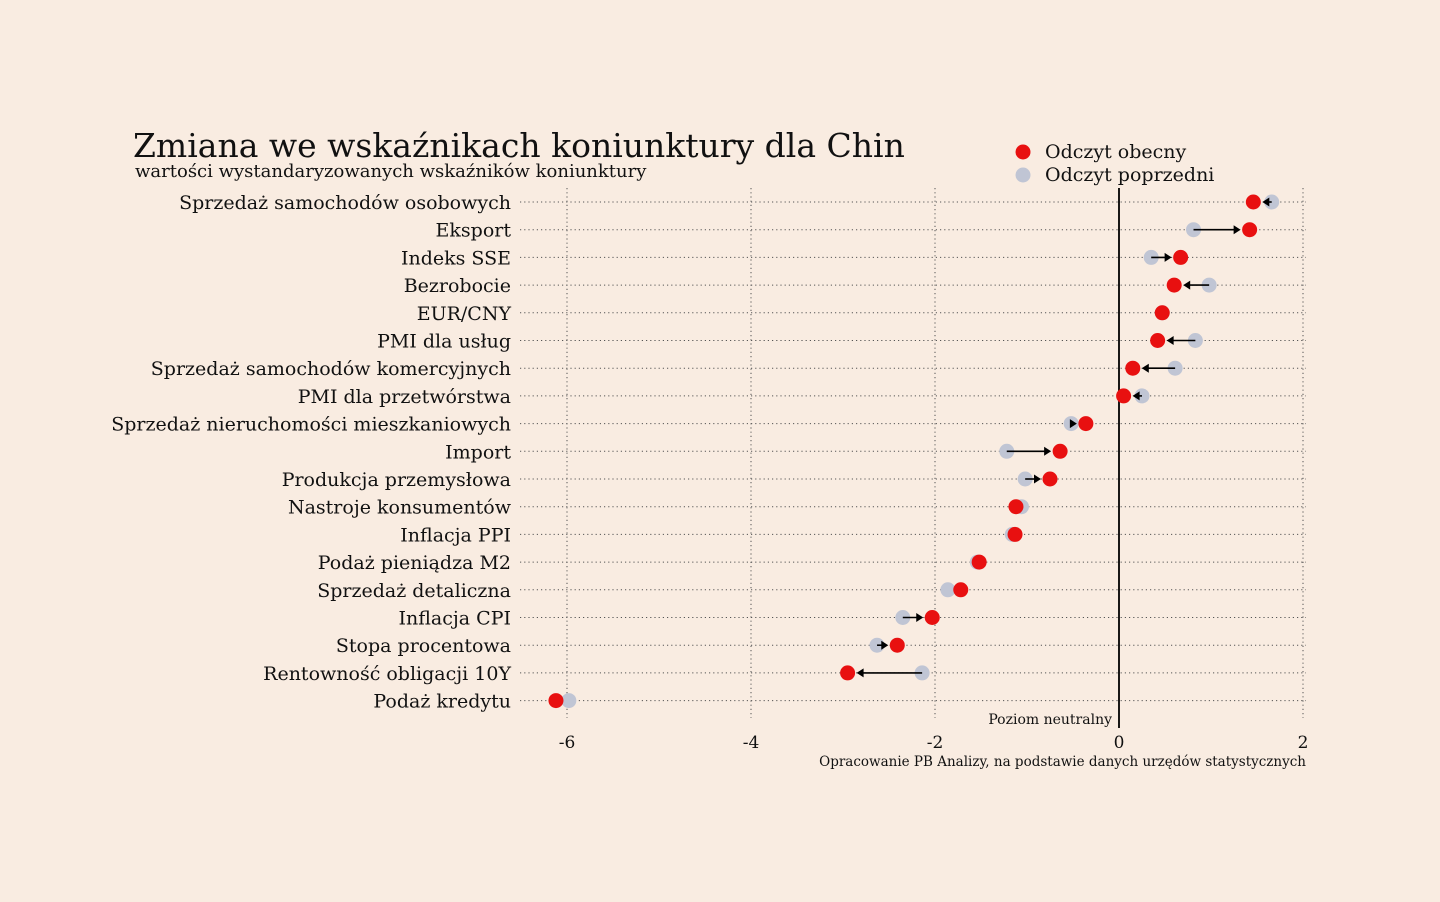  I want to click on category-label: Podaż kredytu, so click(442, 702).